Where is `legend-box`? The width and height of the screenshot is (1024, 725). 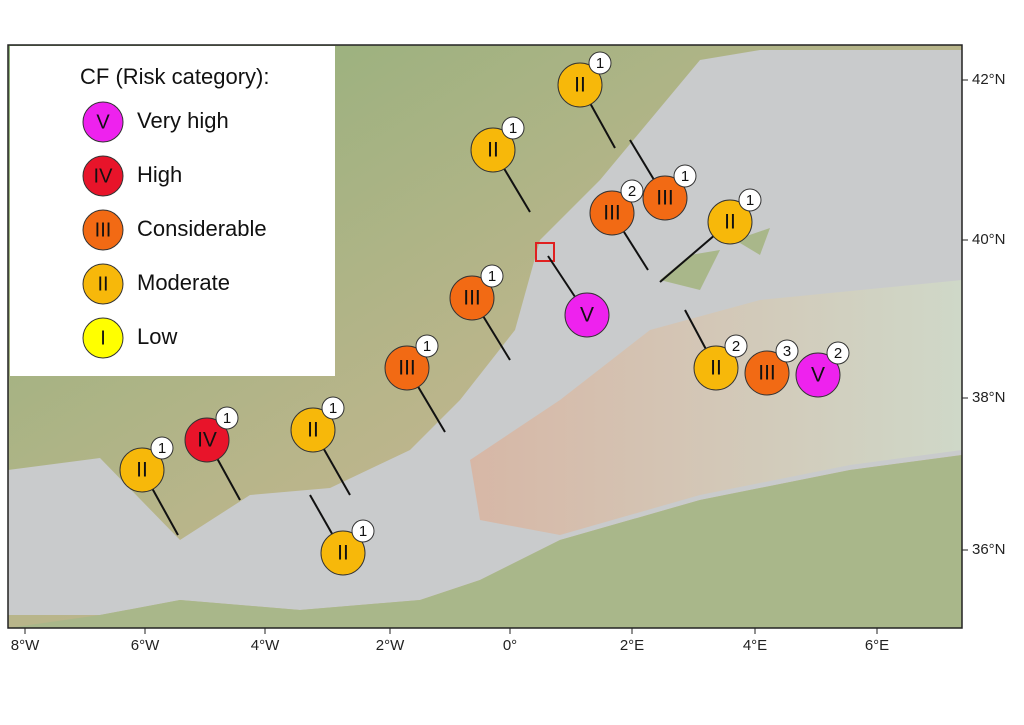
legend-box is located at coordinates (172, 211).